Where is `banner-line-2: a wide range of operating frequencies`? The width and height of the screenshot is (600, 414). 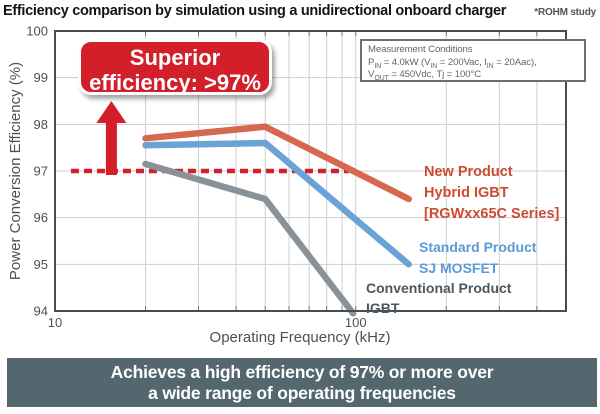
banner-line-2: a wide range of operating frequencies is located at coordinates (302, 393).